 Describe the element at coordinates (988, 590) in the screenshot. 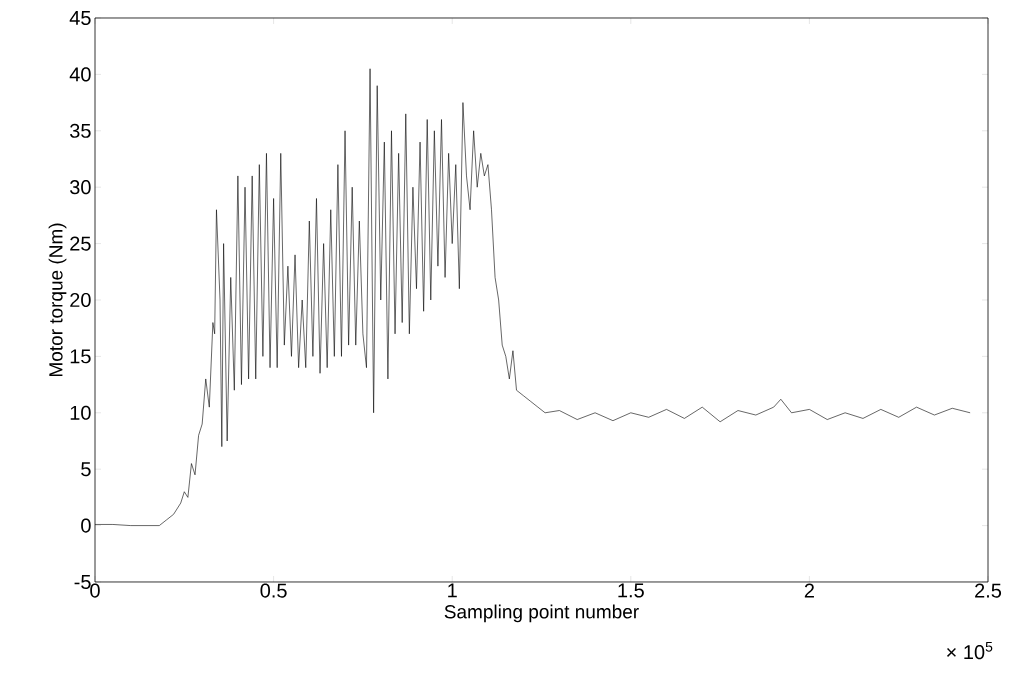

I see `x-tick-label: 2.5` at that location.